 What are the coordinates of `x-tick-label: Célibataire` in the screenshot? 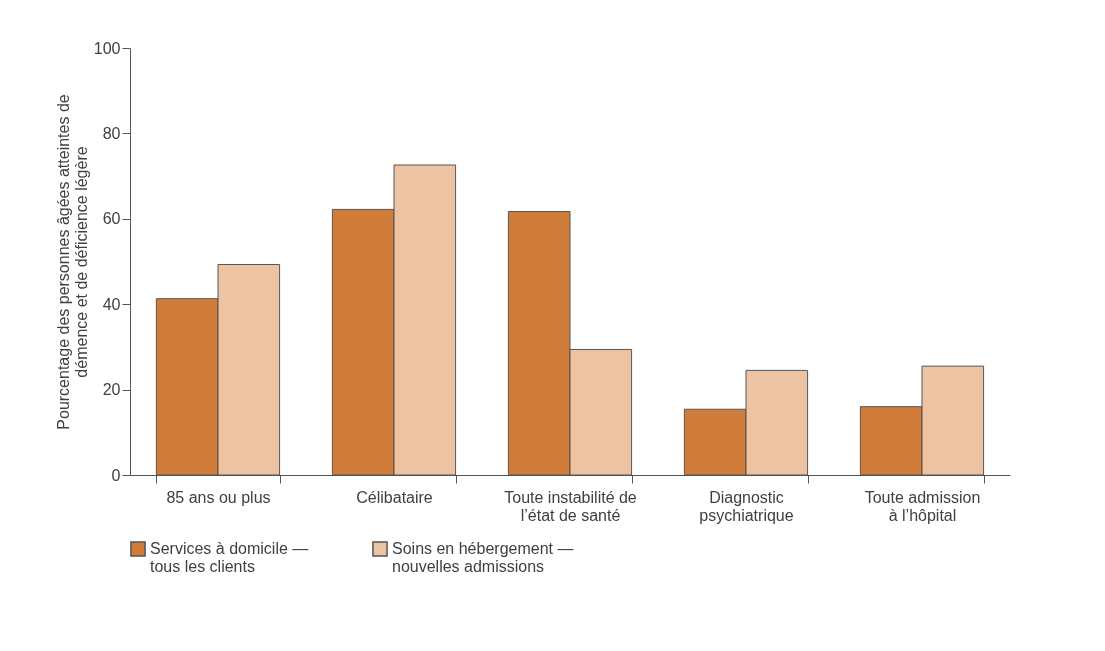 It's located at (394, 497).